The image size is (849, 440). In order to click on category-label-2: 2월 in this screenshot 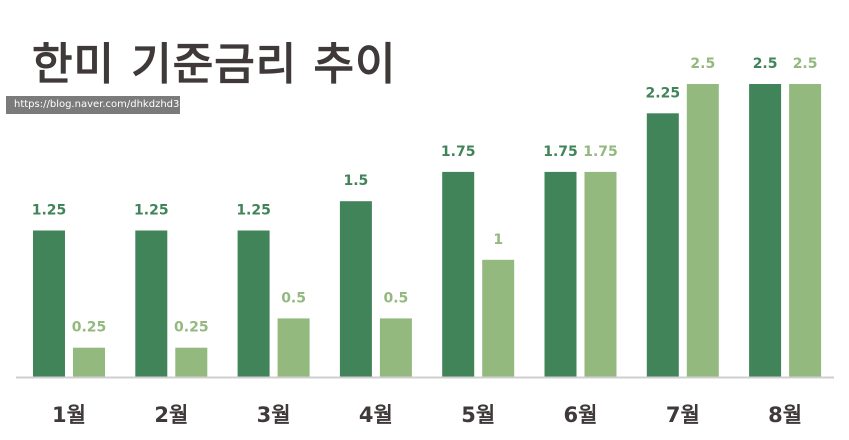, I will do `click(171, 415)`.